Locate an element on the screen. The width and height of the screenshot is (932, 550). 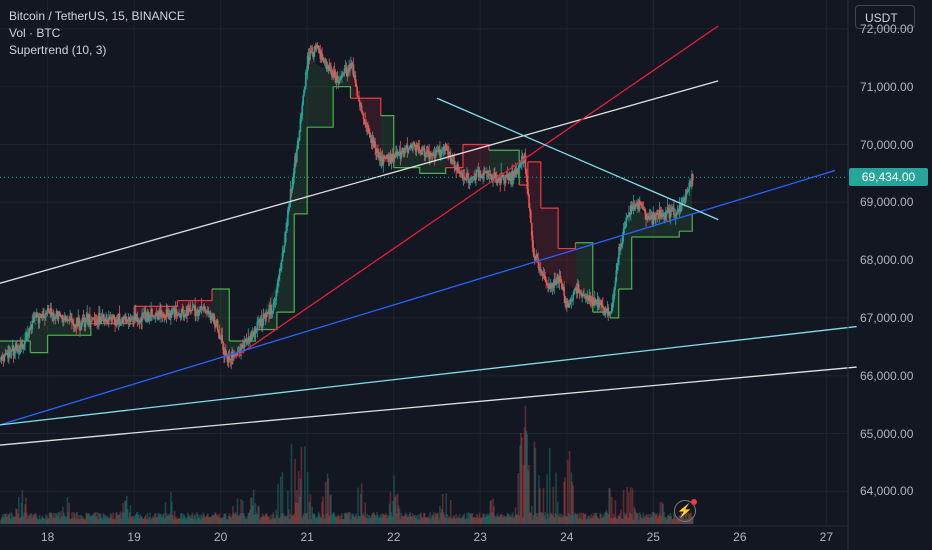
supertrend-indicator-label: Supertrend (10, 3) is located at coordinates (58, 50).